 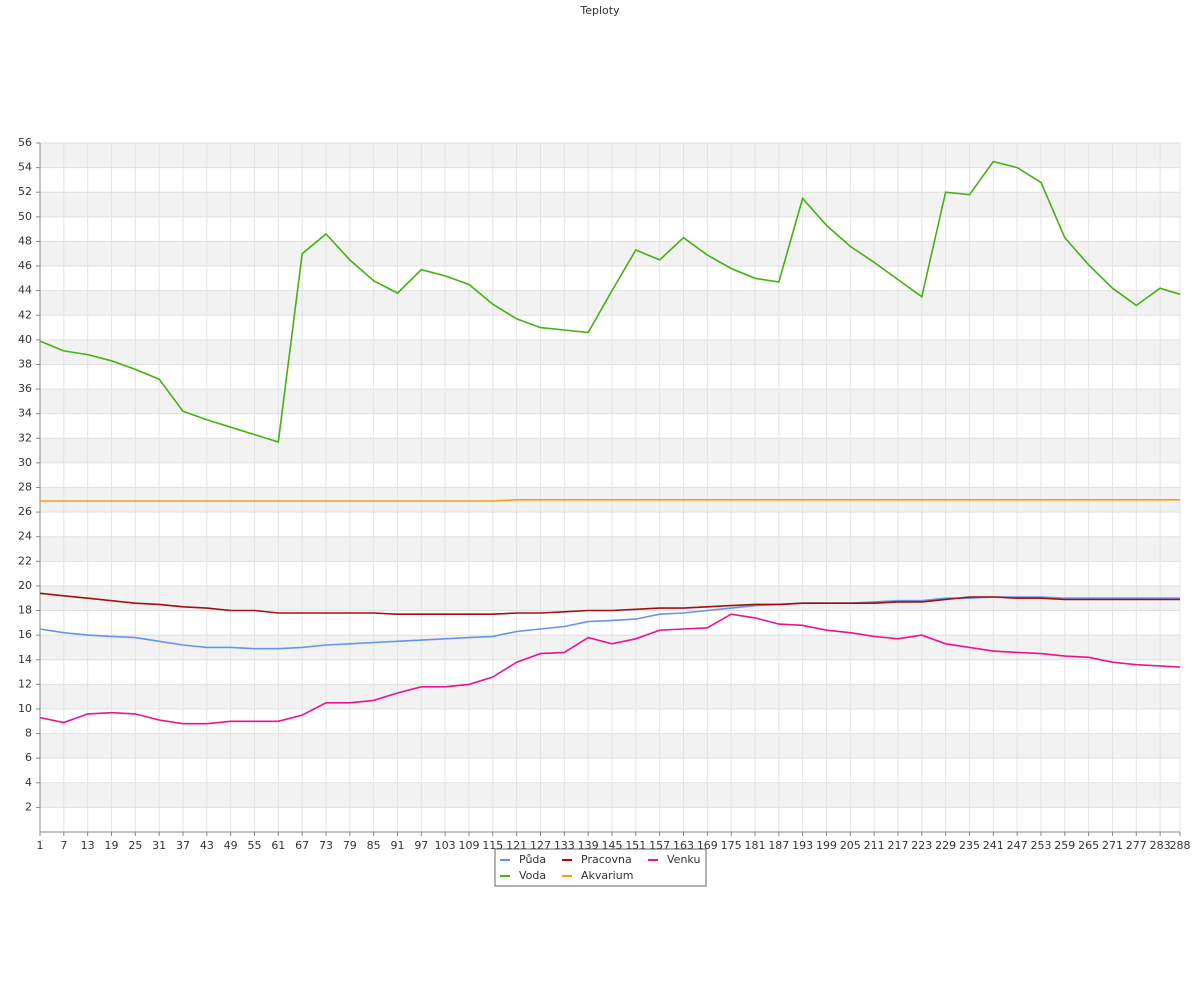 What do you see at coordinates (754, 845) in the screenshot?
I see `x-tick-label: 181` at bounding box center [754, 845].